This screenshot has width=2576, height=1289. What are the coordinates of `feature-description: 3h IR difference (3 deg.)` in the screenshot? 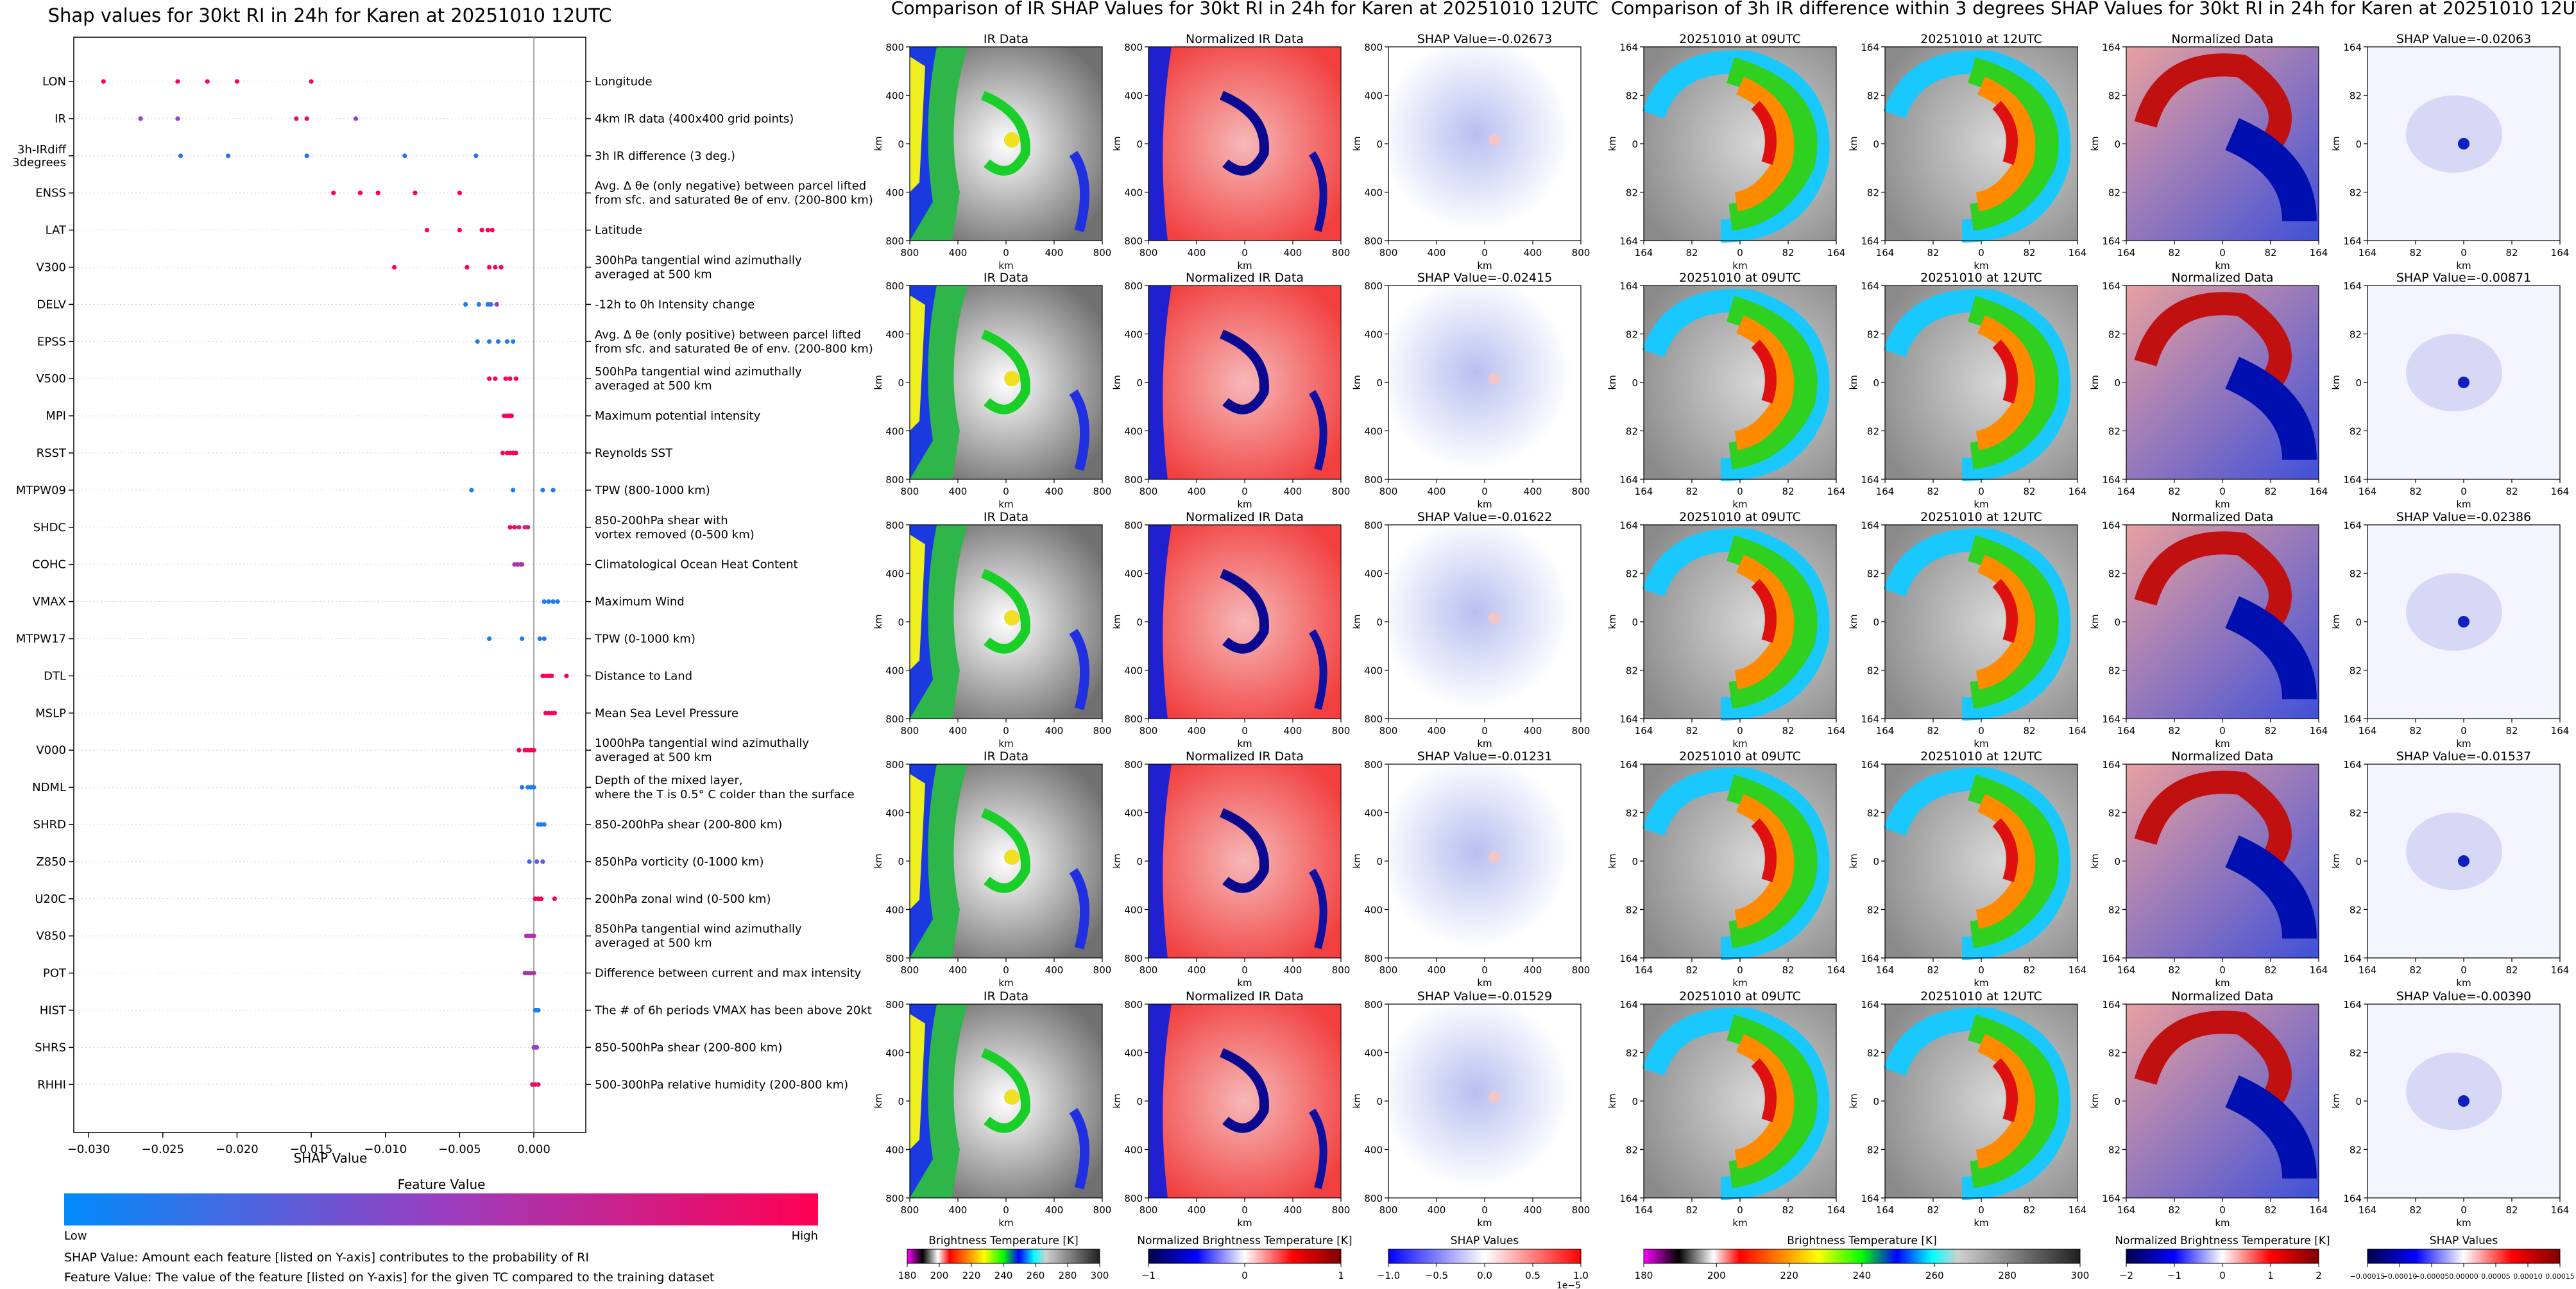 It's located at (665, 156).